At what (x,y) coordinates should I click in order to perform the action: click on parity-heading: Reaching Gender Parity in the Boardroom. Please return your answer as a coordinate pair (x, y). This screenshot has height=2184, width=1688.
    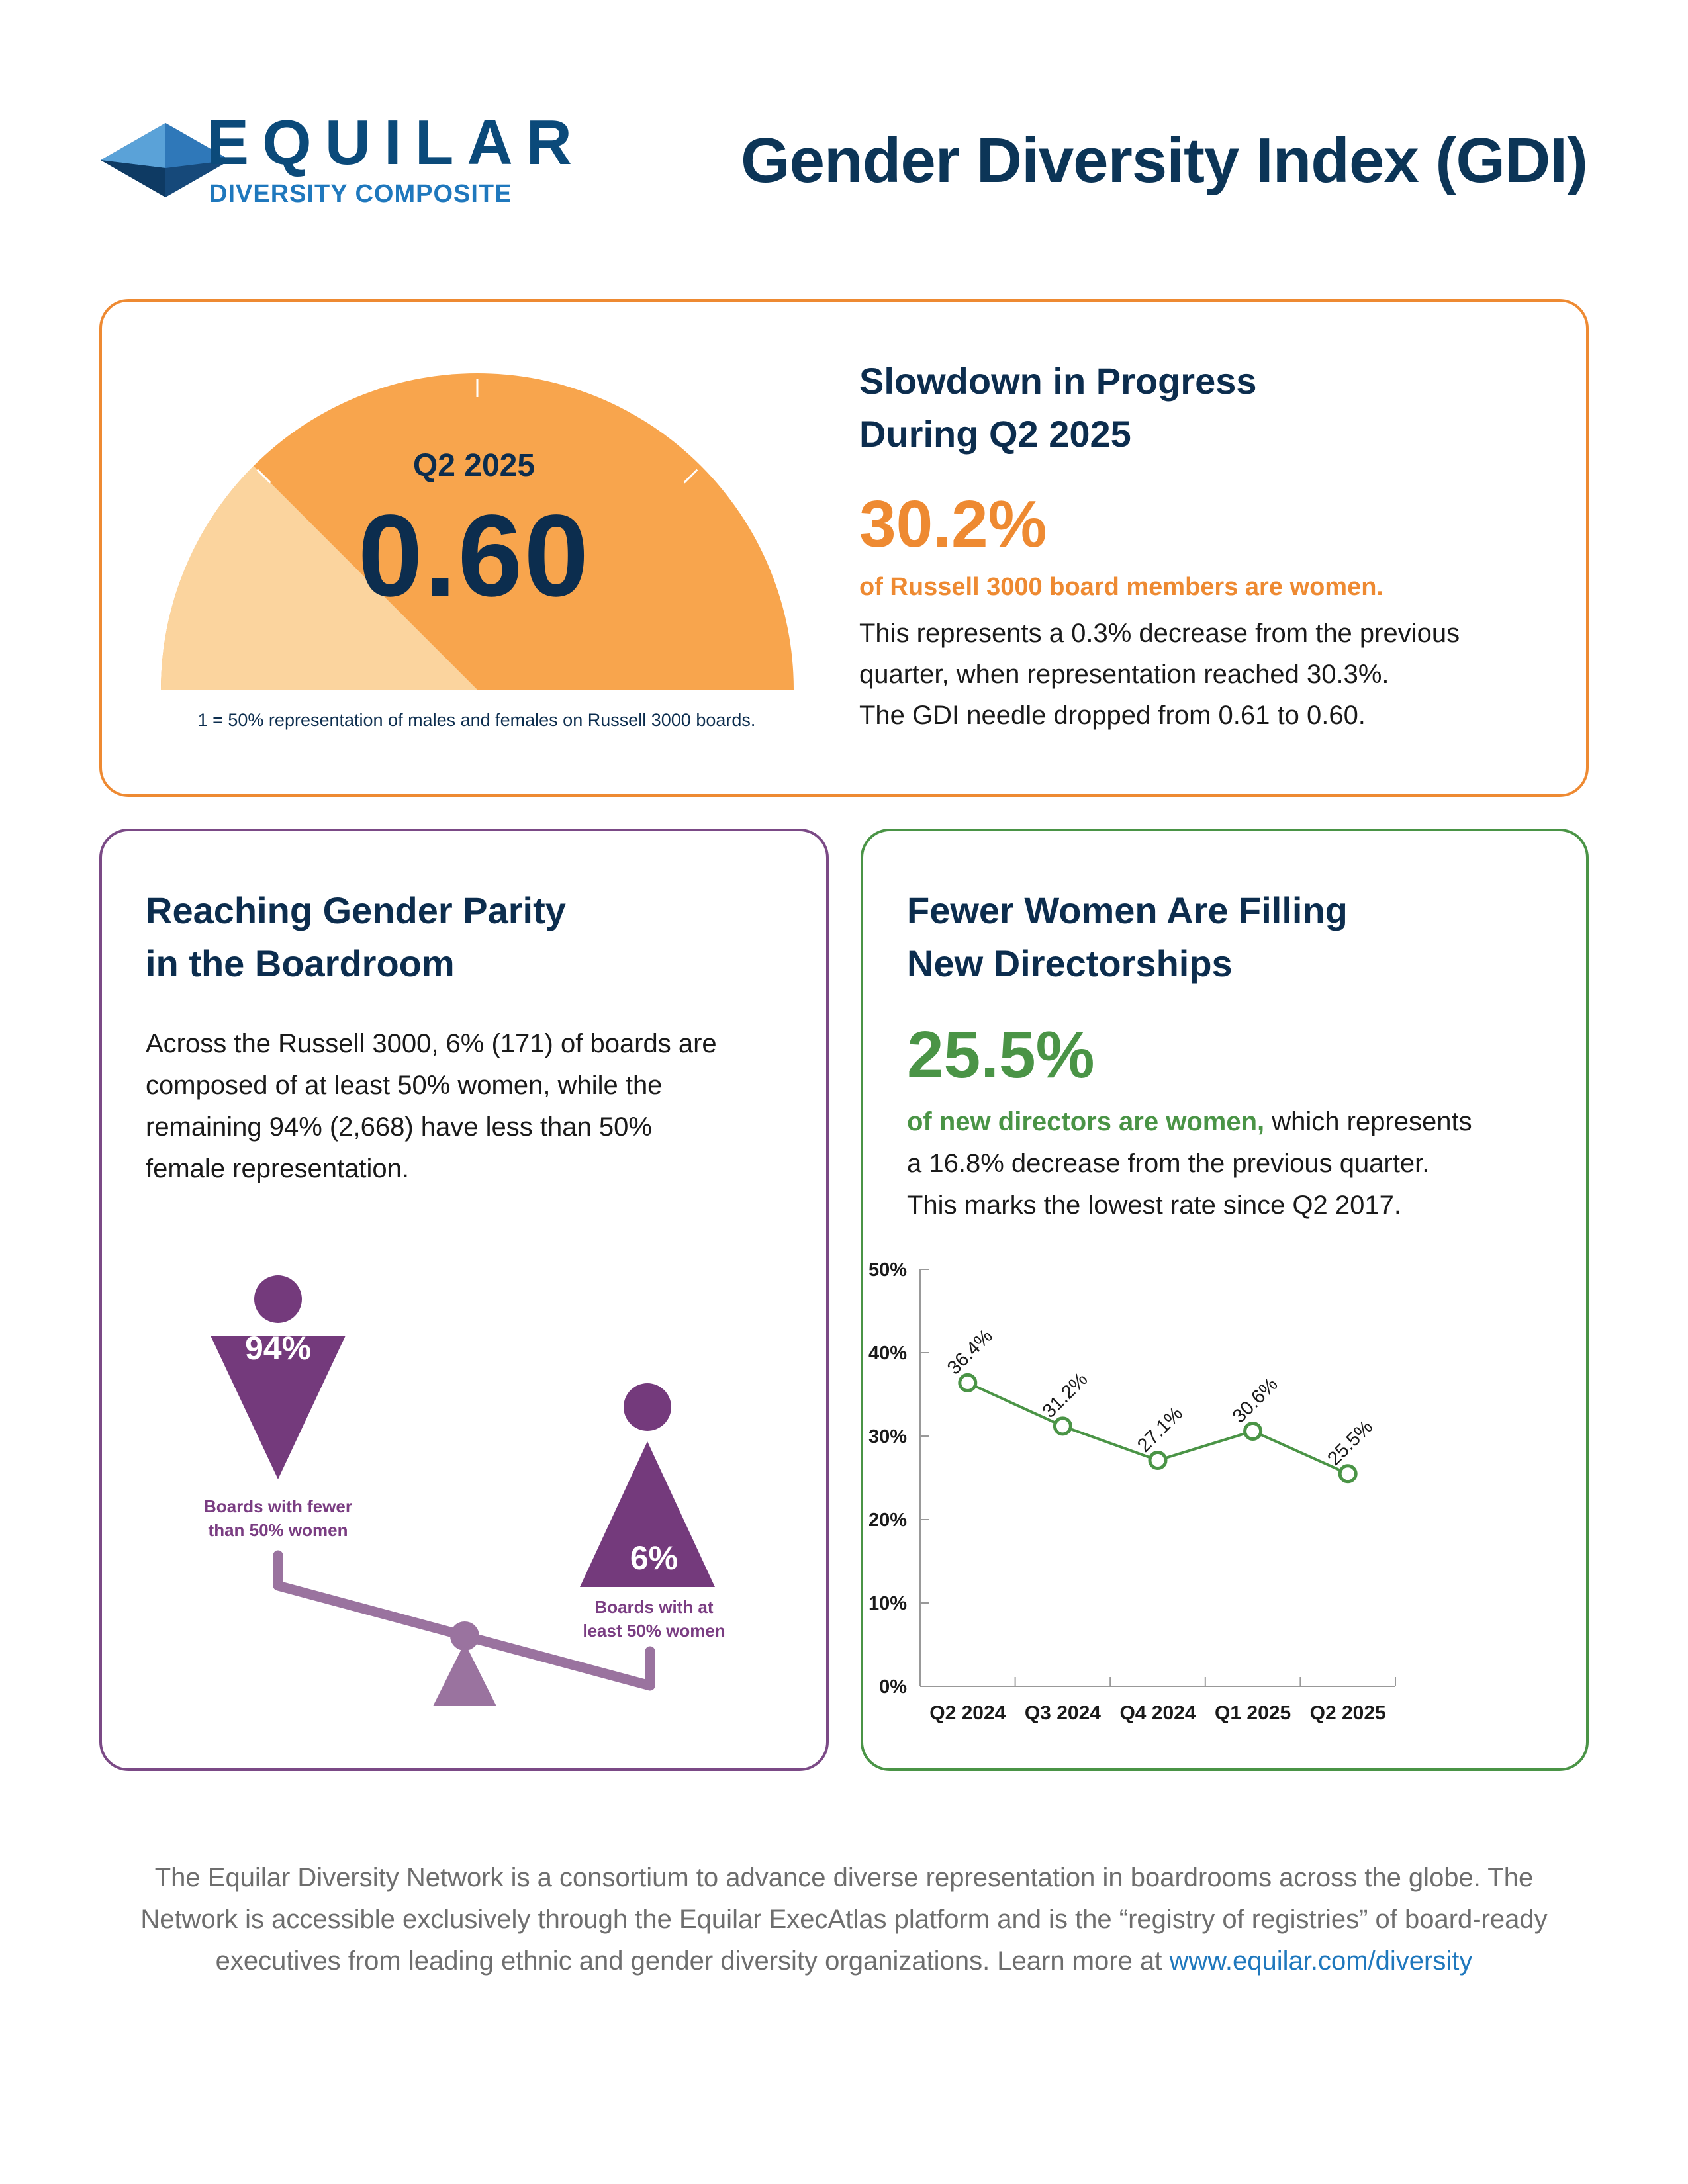
    Looking at the image, I should click on (443, 937).